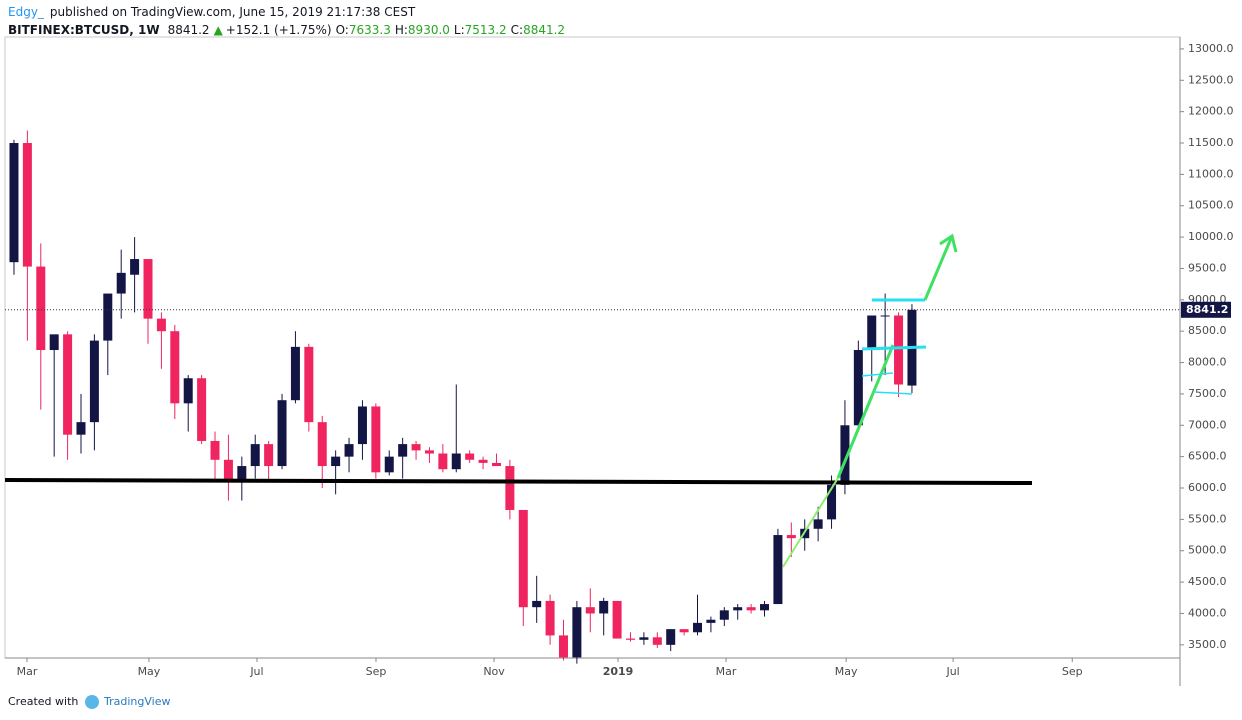 This screenshot has height=720, width=1242. I want to click on y-tick-label: 11500.0, so click(1211, 142).